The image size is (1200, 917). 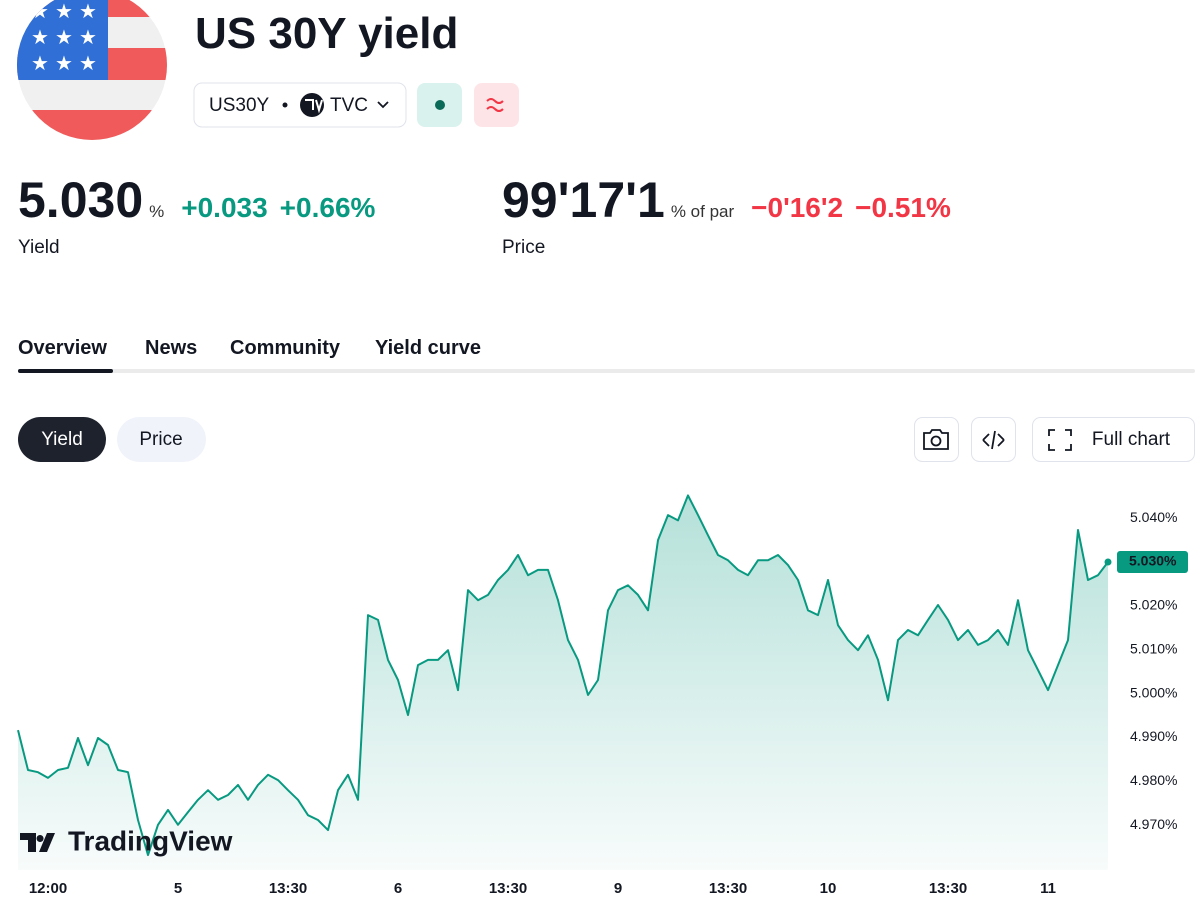 I want to click on x-tick-label: 10, so click(x=828, y=888).